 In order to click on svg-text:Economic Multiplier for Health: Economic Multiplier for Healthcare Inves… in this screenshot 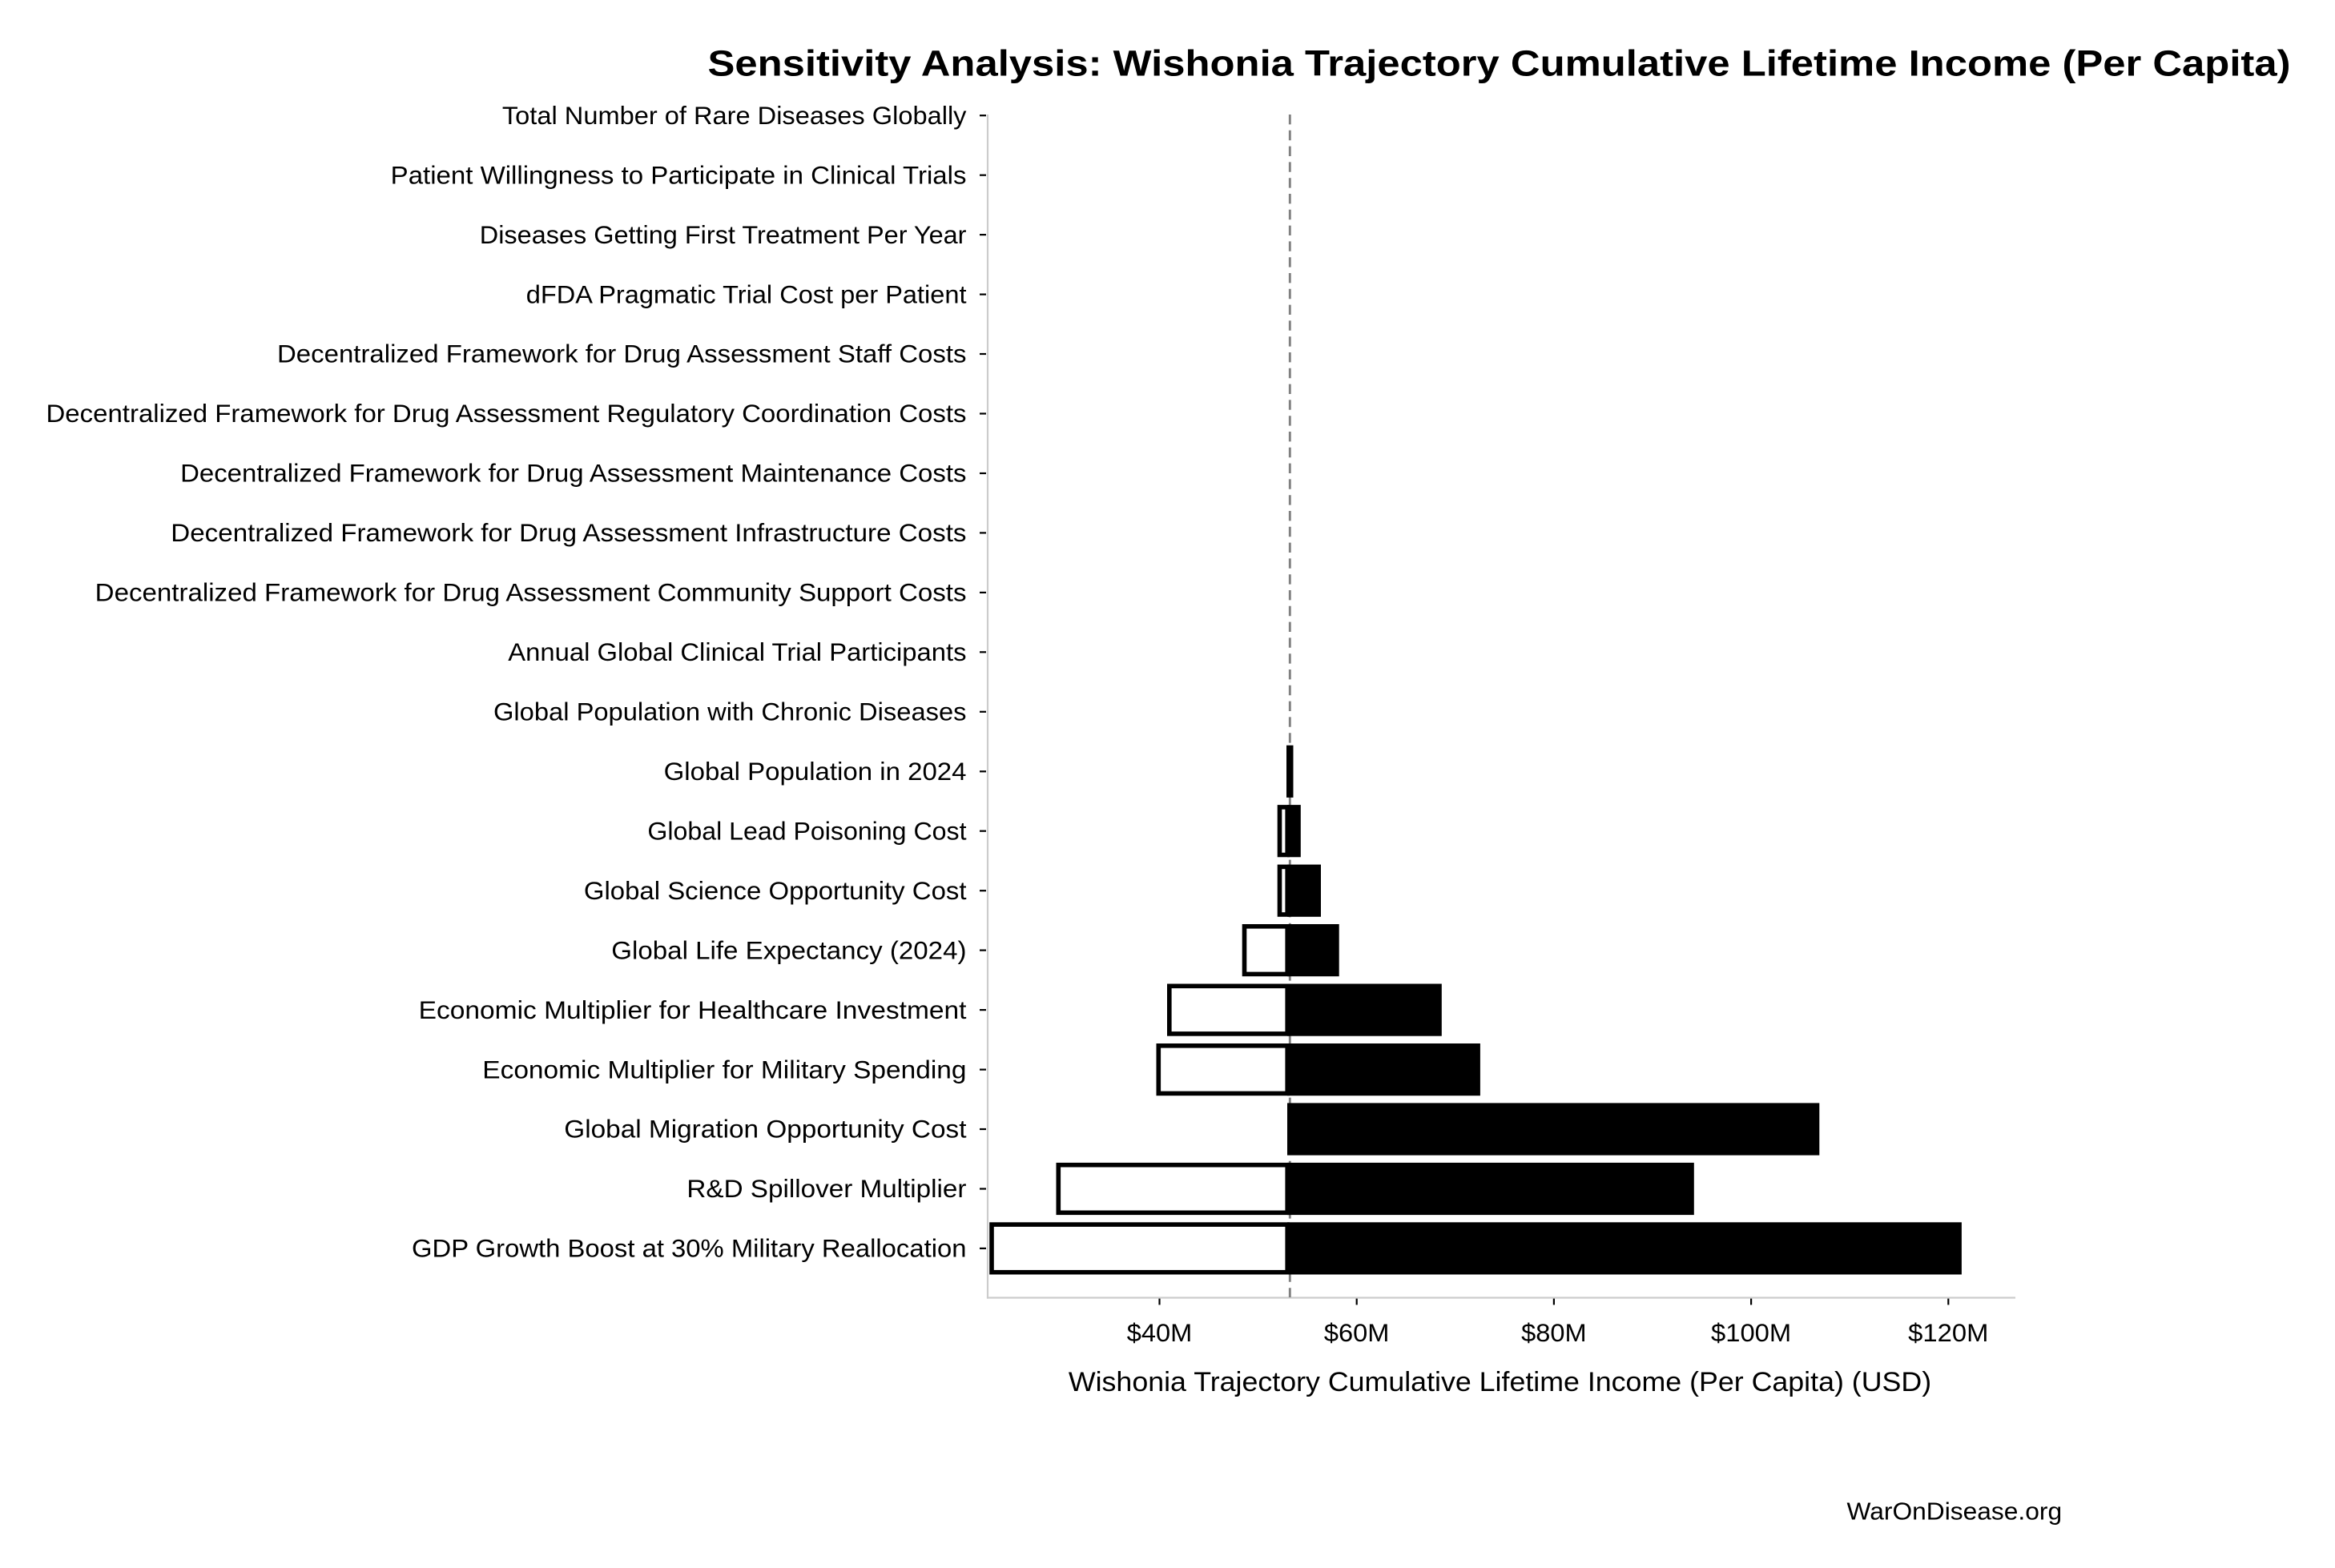, I will do `click(693, 1010)`.